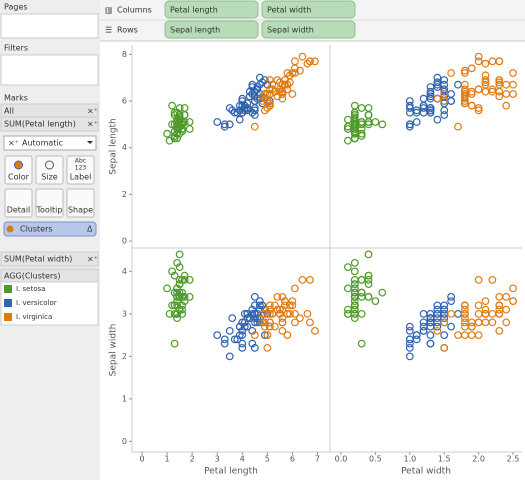 This screenshot has height=480, width=525. Describe the element at coordinates (124, 313) in the screenshot. I see `y-tick-label: 3` at that location.